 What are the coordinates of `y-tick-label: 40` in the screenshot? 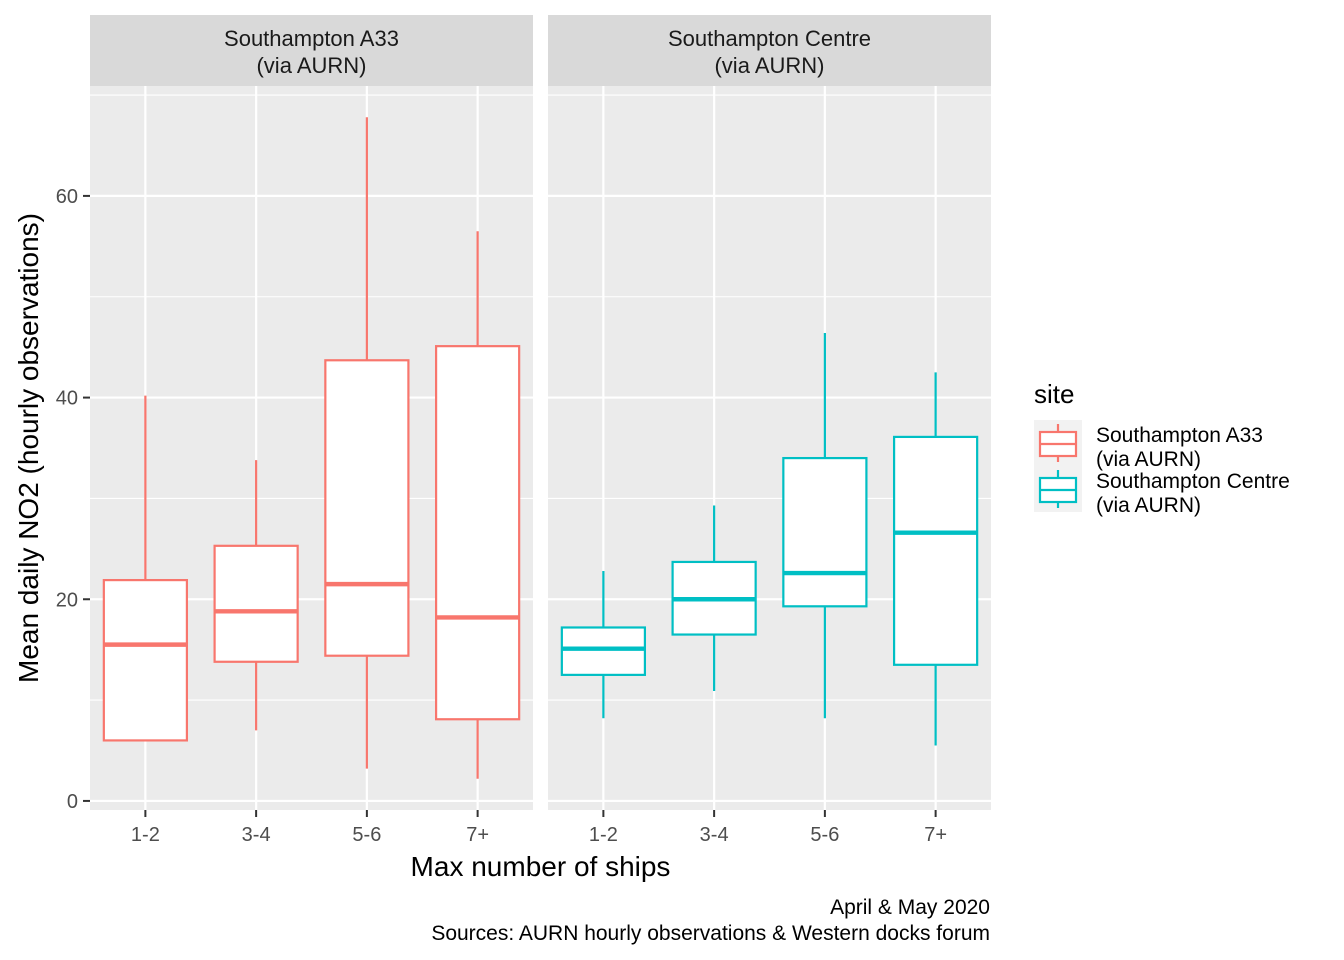 It's located at (67, 399).